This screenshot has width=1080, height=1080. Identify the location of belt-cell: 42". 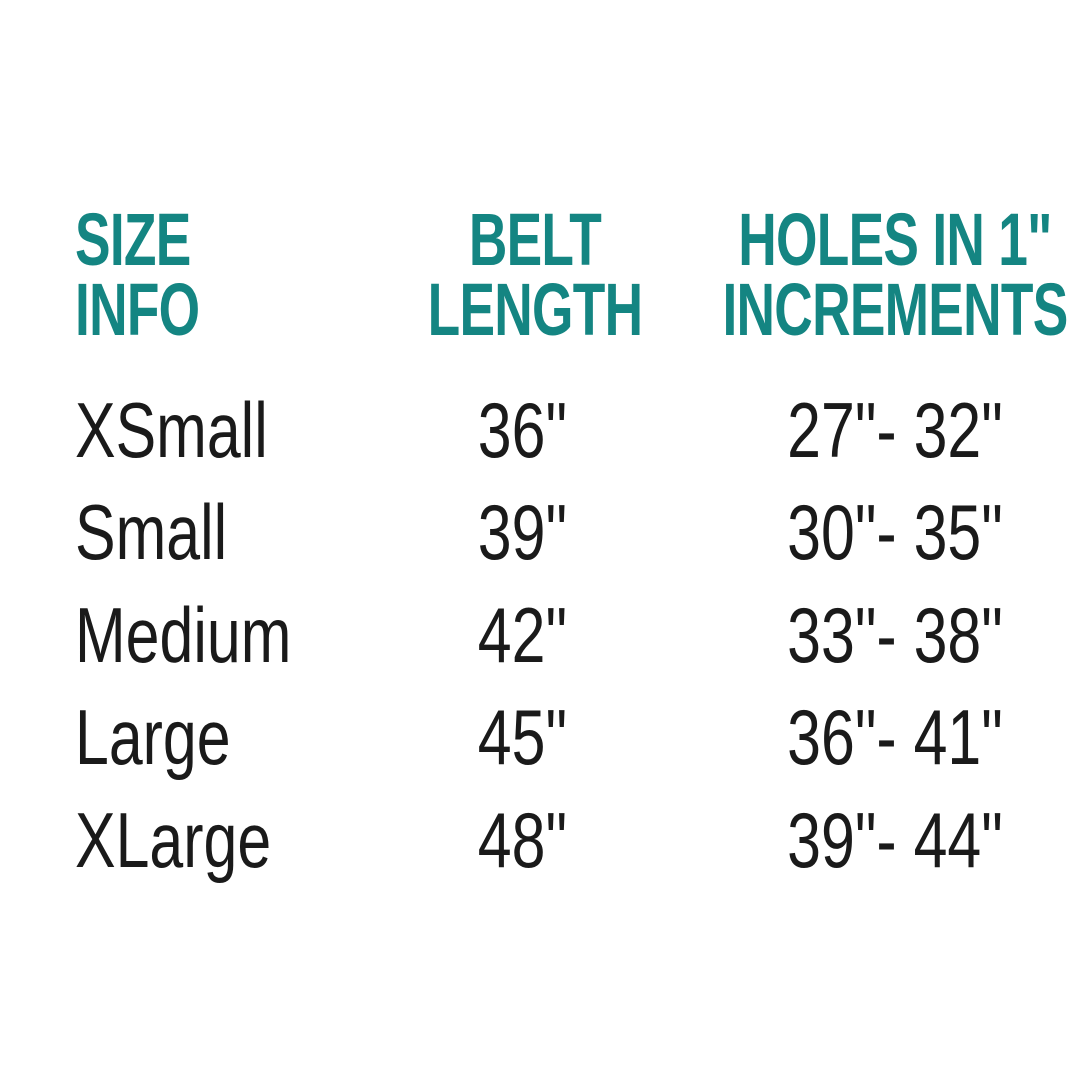
(522, 635).